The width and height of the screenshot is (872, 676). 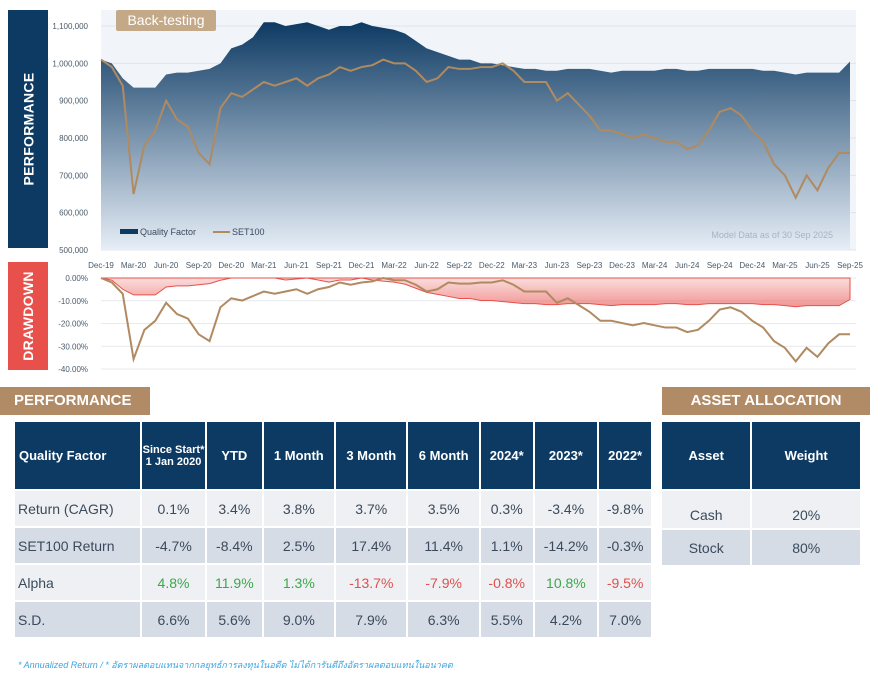 I want to click on header-1m: 1 Month, so click(x=299, y=455).